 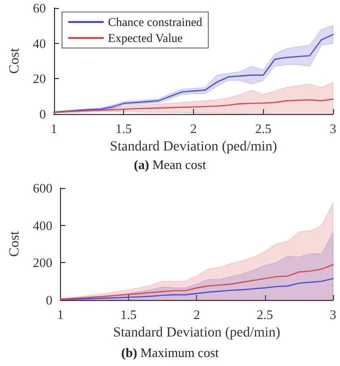 What do you see at coordinates (39, 8) in the screenshot?
I see `y-tick-label: 60` at bounding box center [39, 8].